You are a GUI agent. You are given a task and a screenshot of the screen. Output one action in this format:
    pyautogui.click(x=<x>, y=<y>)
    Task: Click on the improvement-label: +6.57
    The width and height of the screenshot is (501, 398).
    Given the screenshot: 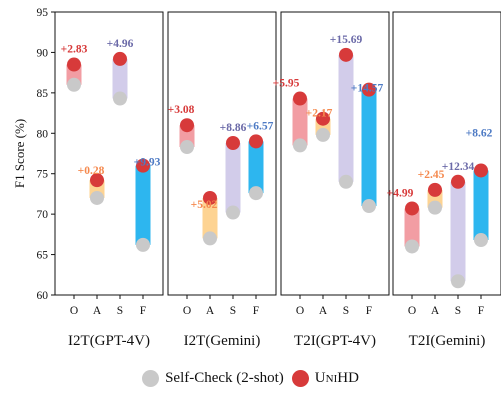 What is the action you would take?
    pyautogui.click(x=260, y=126)
    